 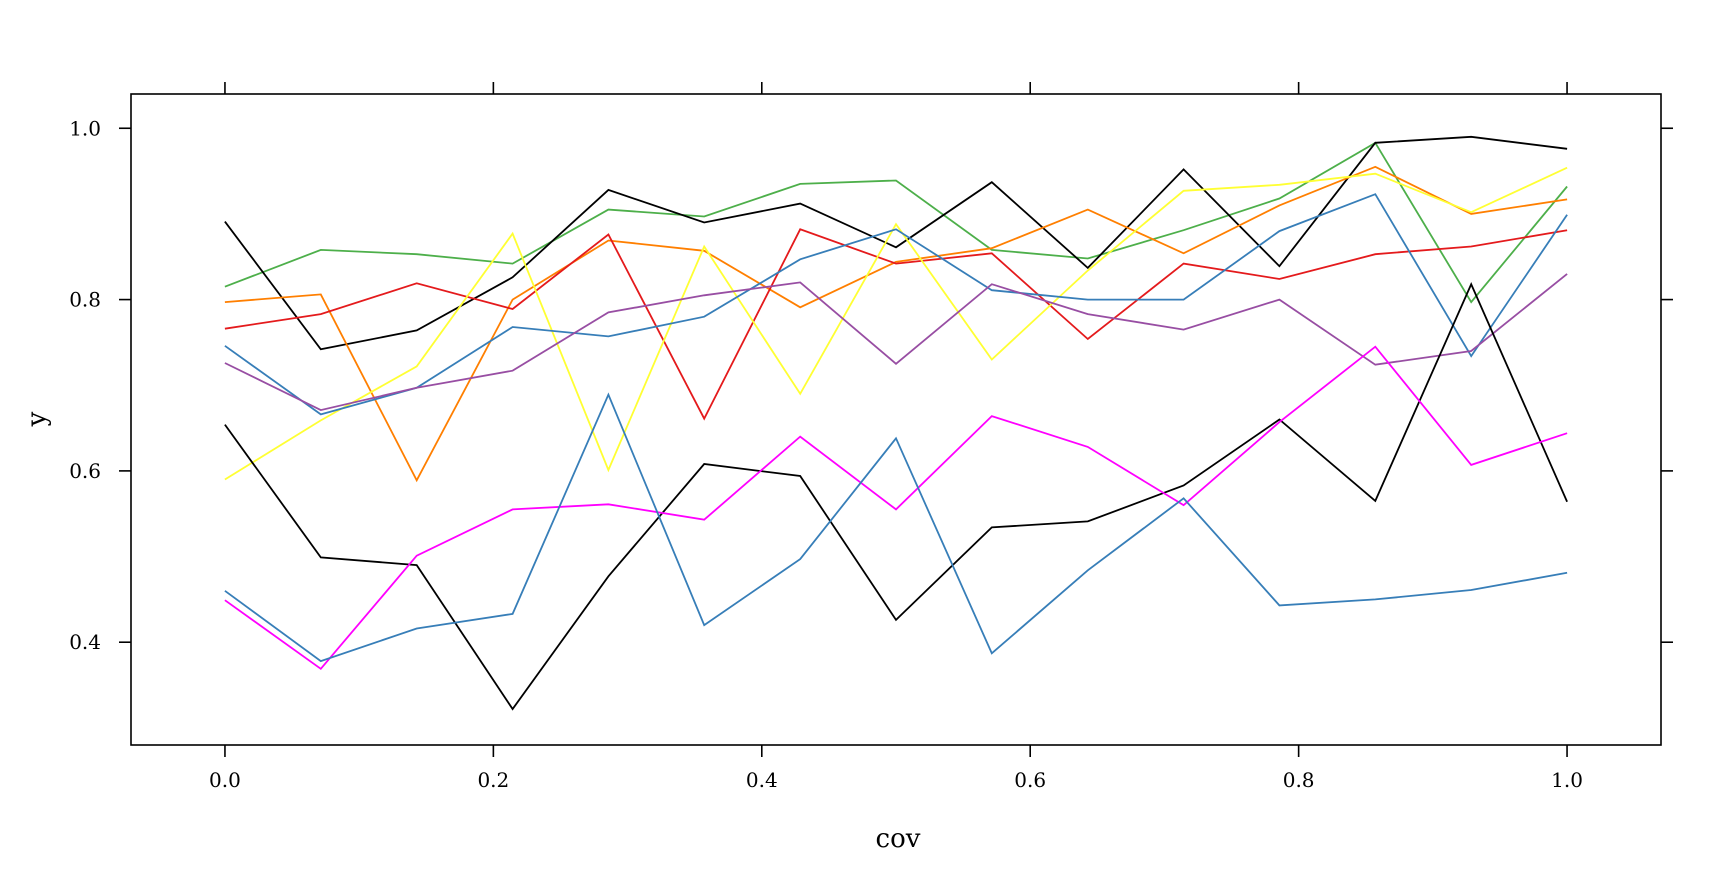 I want to click on x-tick-label: 0.0, so click(x=225, y=780).